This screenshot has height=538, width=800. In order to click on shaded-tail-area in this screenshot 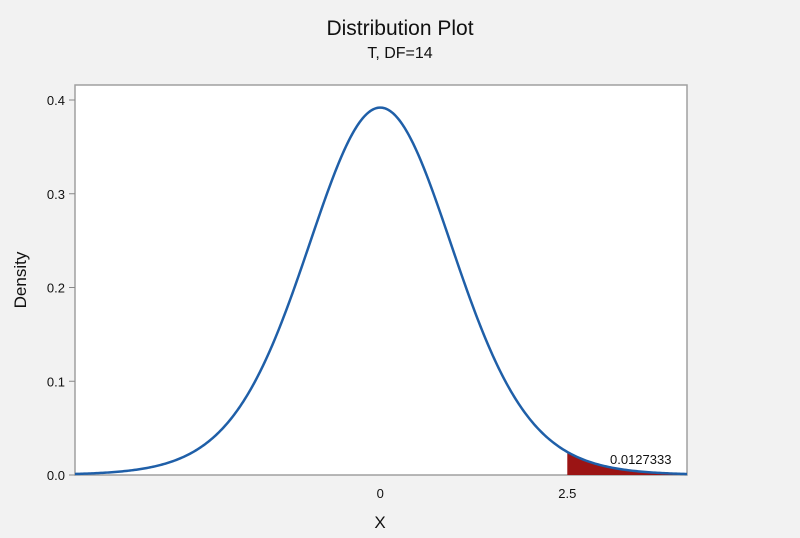, I will do `click(627, 463)`.